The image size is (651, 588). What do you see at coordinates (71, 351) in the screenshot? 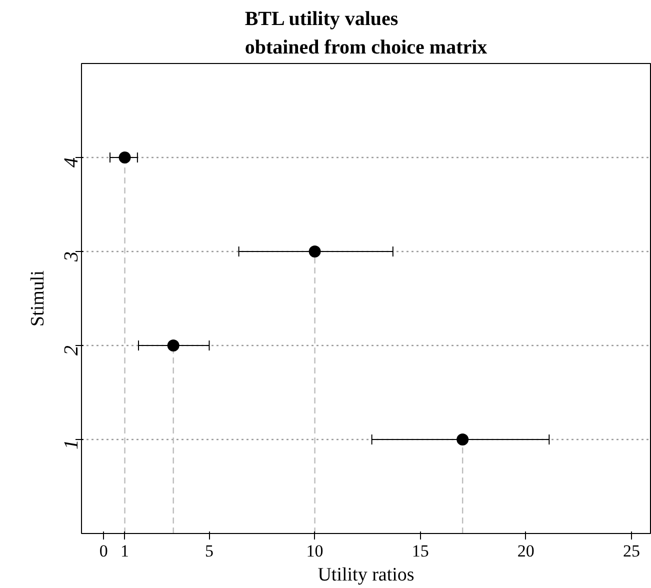
I see `y-tick-label: 2` at bounding box center [71, 351].